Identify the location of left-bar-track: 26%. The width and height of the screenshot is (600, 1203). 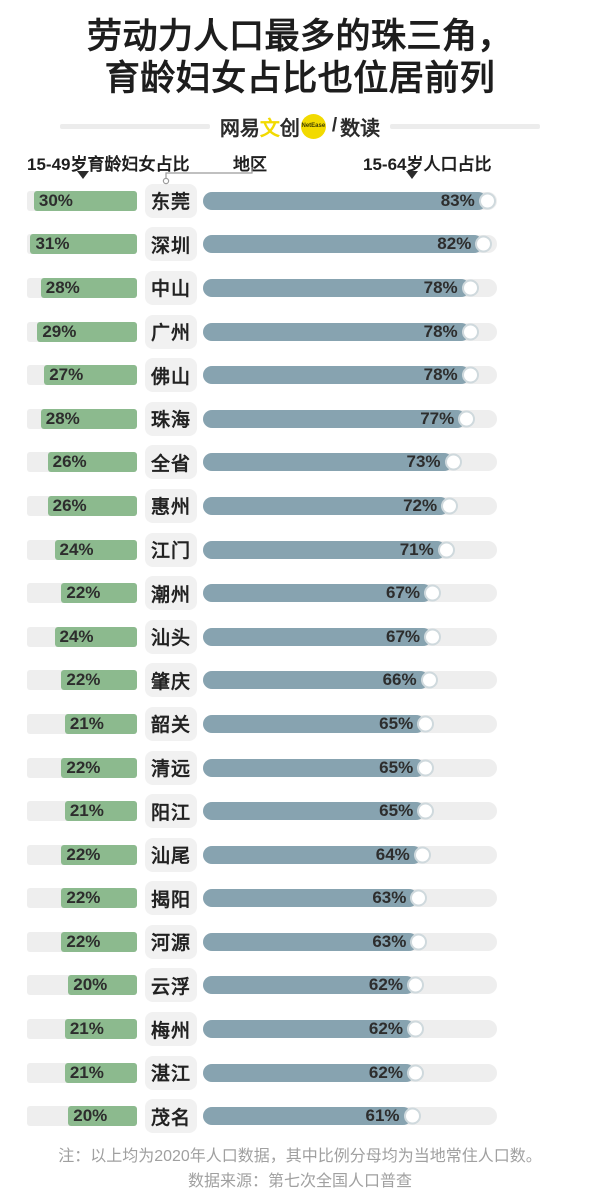
(82, 505).